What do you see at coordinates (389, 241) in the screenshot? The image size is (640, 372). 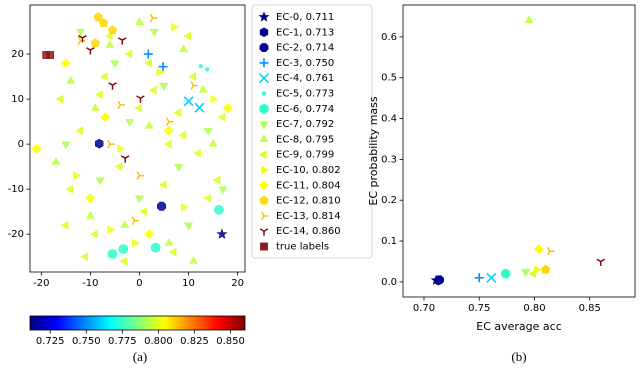 I see `y-tick-label: 0.1` at bounding box center [389, 241].